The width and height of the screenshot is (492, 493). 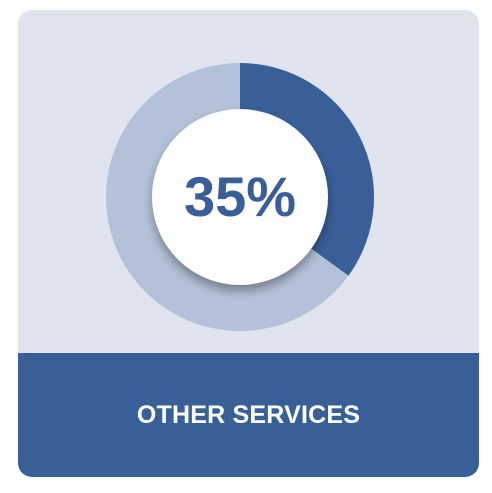 I want to click on center-value-label: 35%, so click(x=240, y=196).